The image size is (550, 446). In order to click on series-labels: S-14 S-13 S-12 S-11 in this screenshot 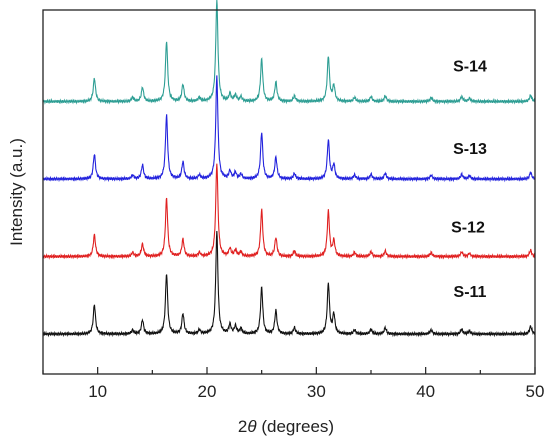, I will do `click(469, 180)`.